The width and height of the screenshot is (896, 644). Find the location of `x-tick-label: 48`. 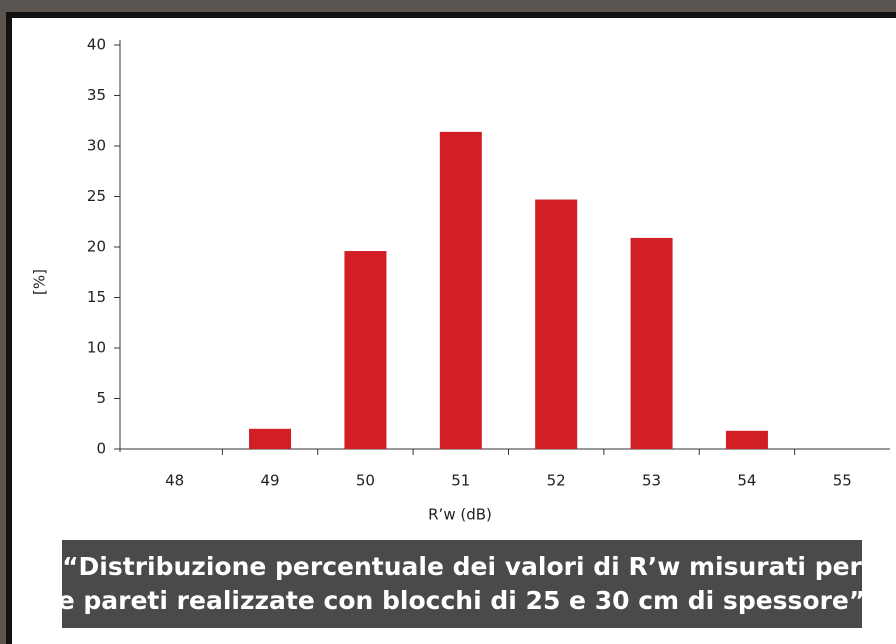

x-tick-label: 48 is located at coordinates (174, 481).